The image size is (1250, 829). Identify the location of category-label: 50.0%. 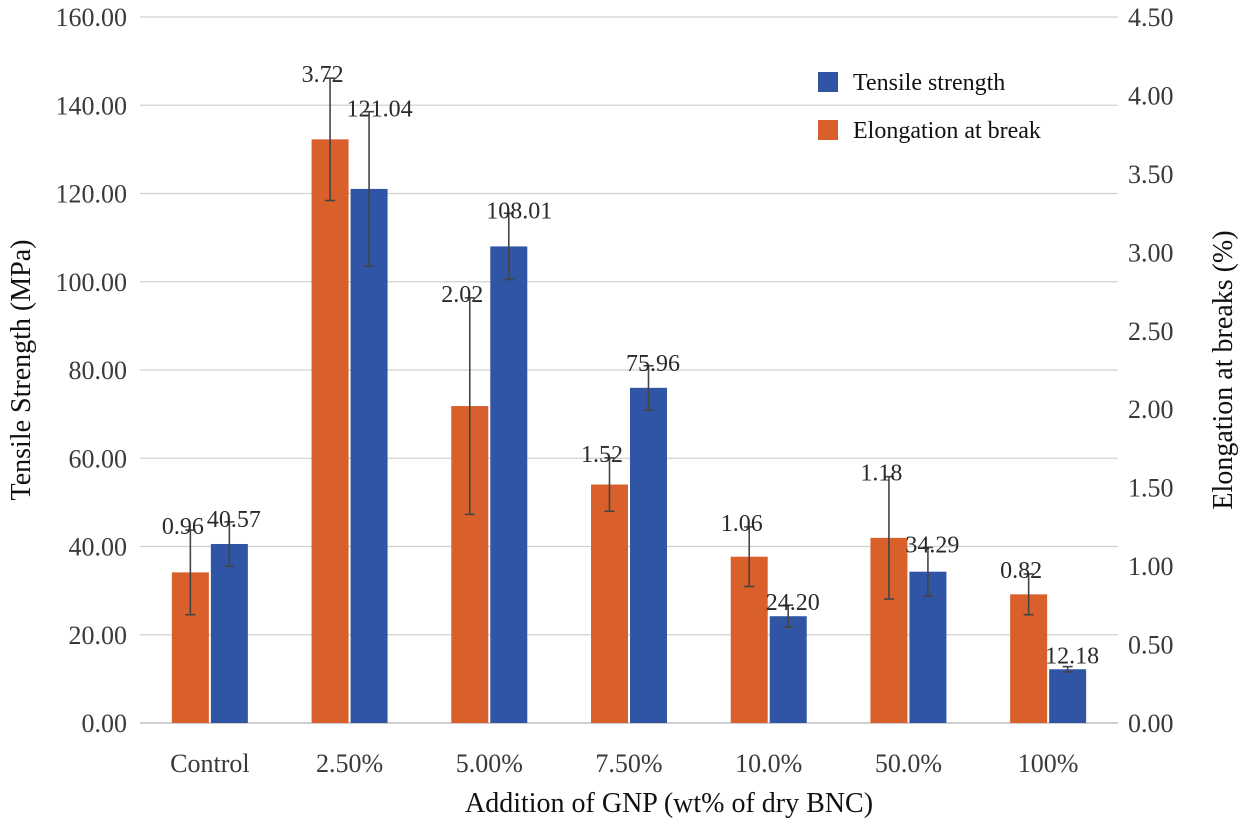
(908, 763).